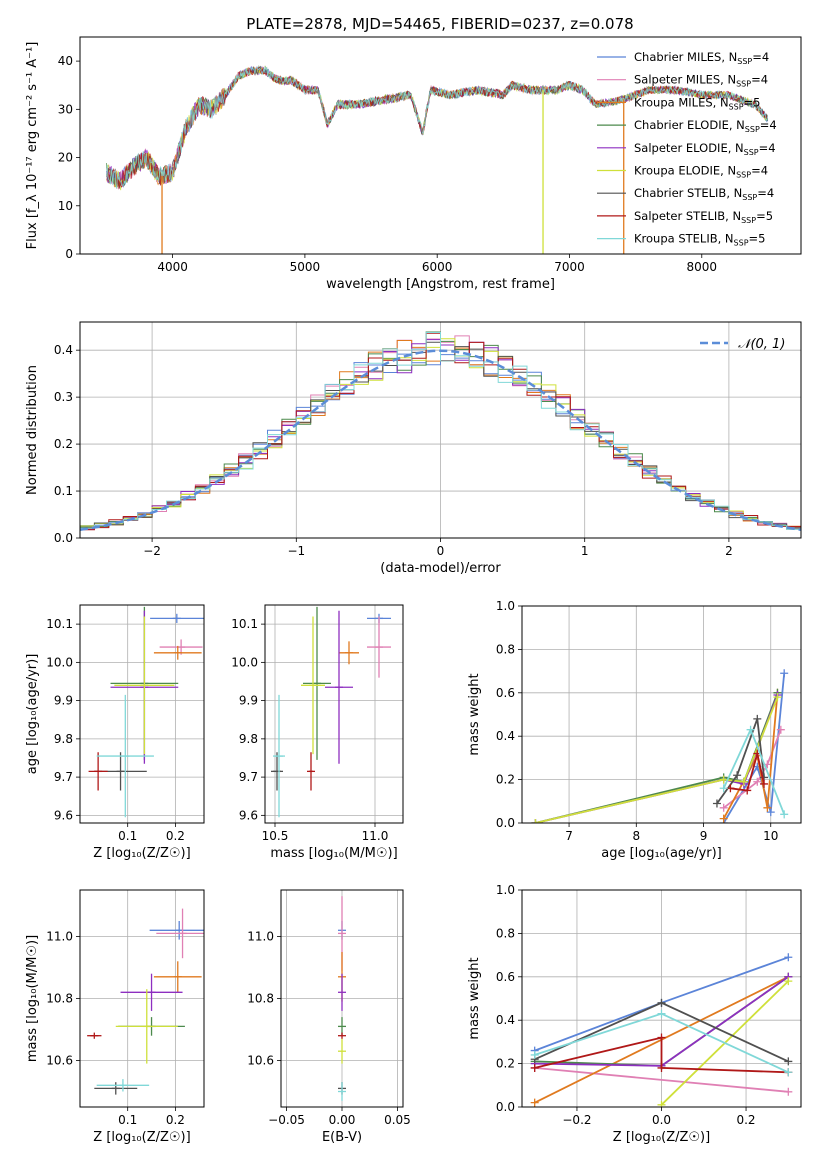 The height and width of the screenshot is (1170, 819). What do you see at coordinates (505, 1064) in the screenshot?
I see `y-tick-label: 0.2` at bounding box center [505, 1064].